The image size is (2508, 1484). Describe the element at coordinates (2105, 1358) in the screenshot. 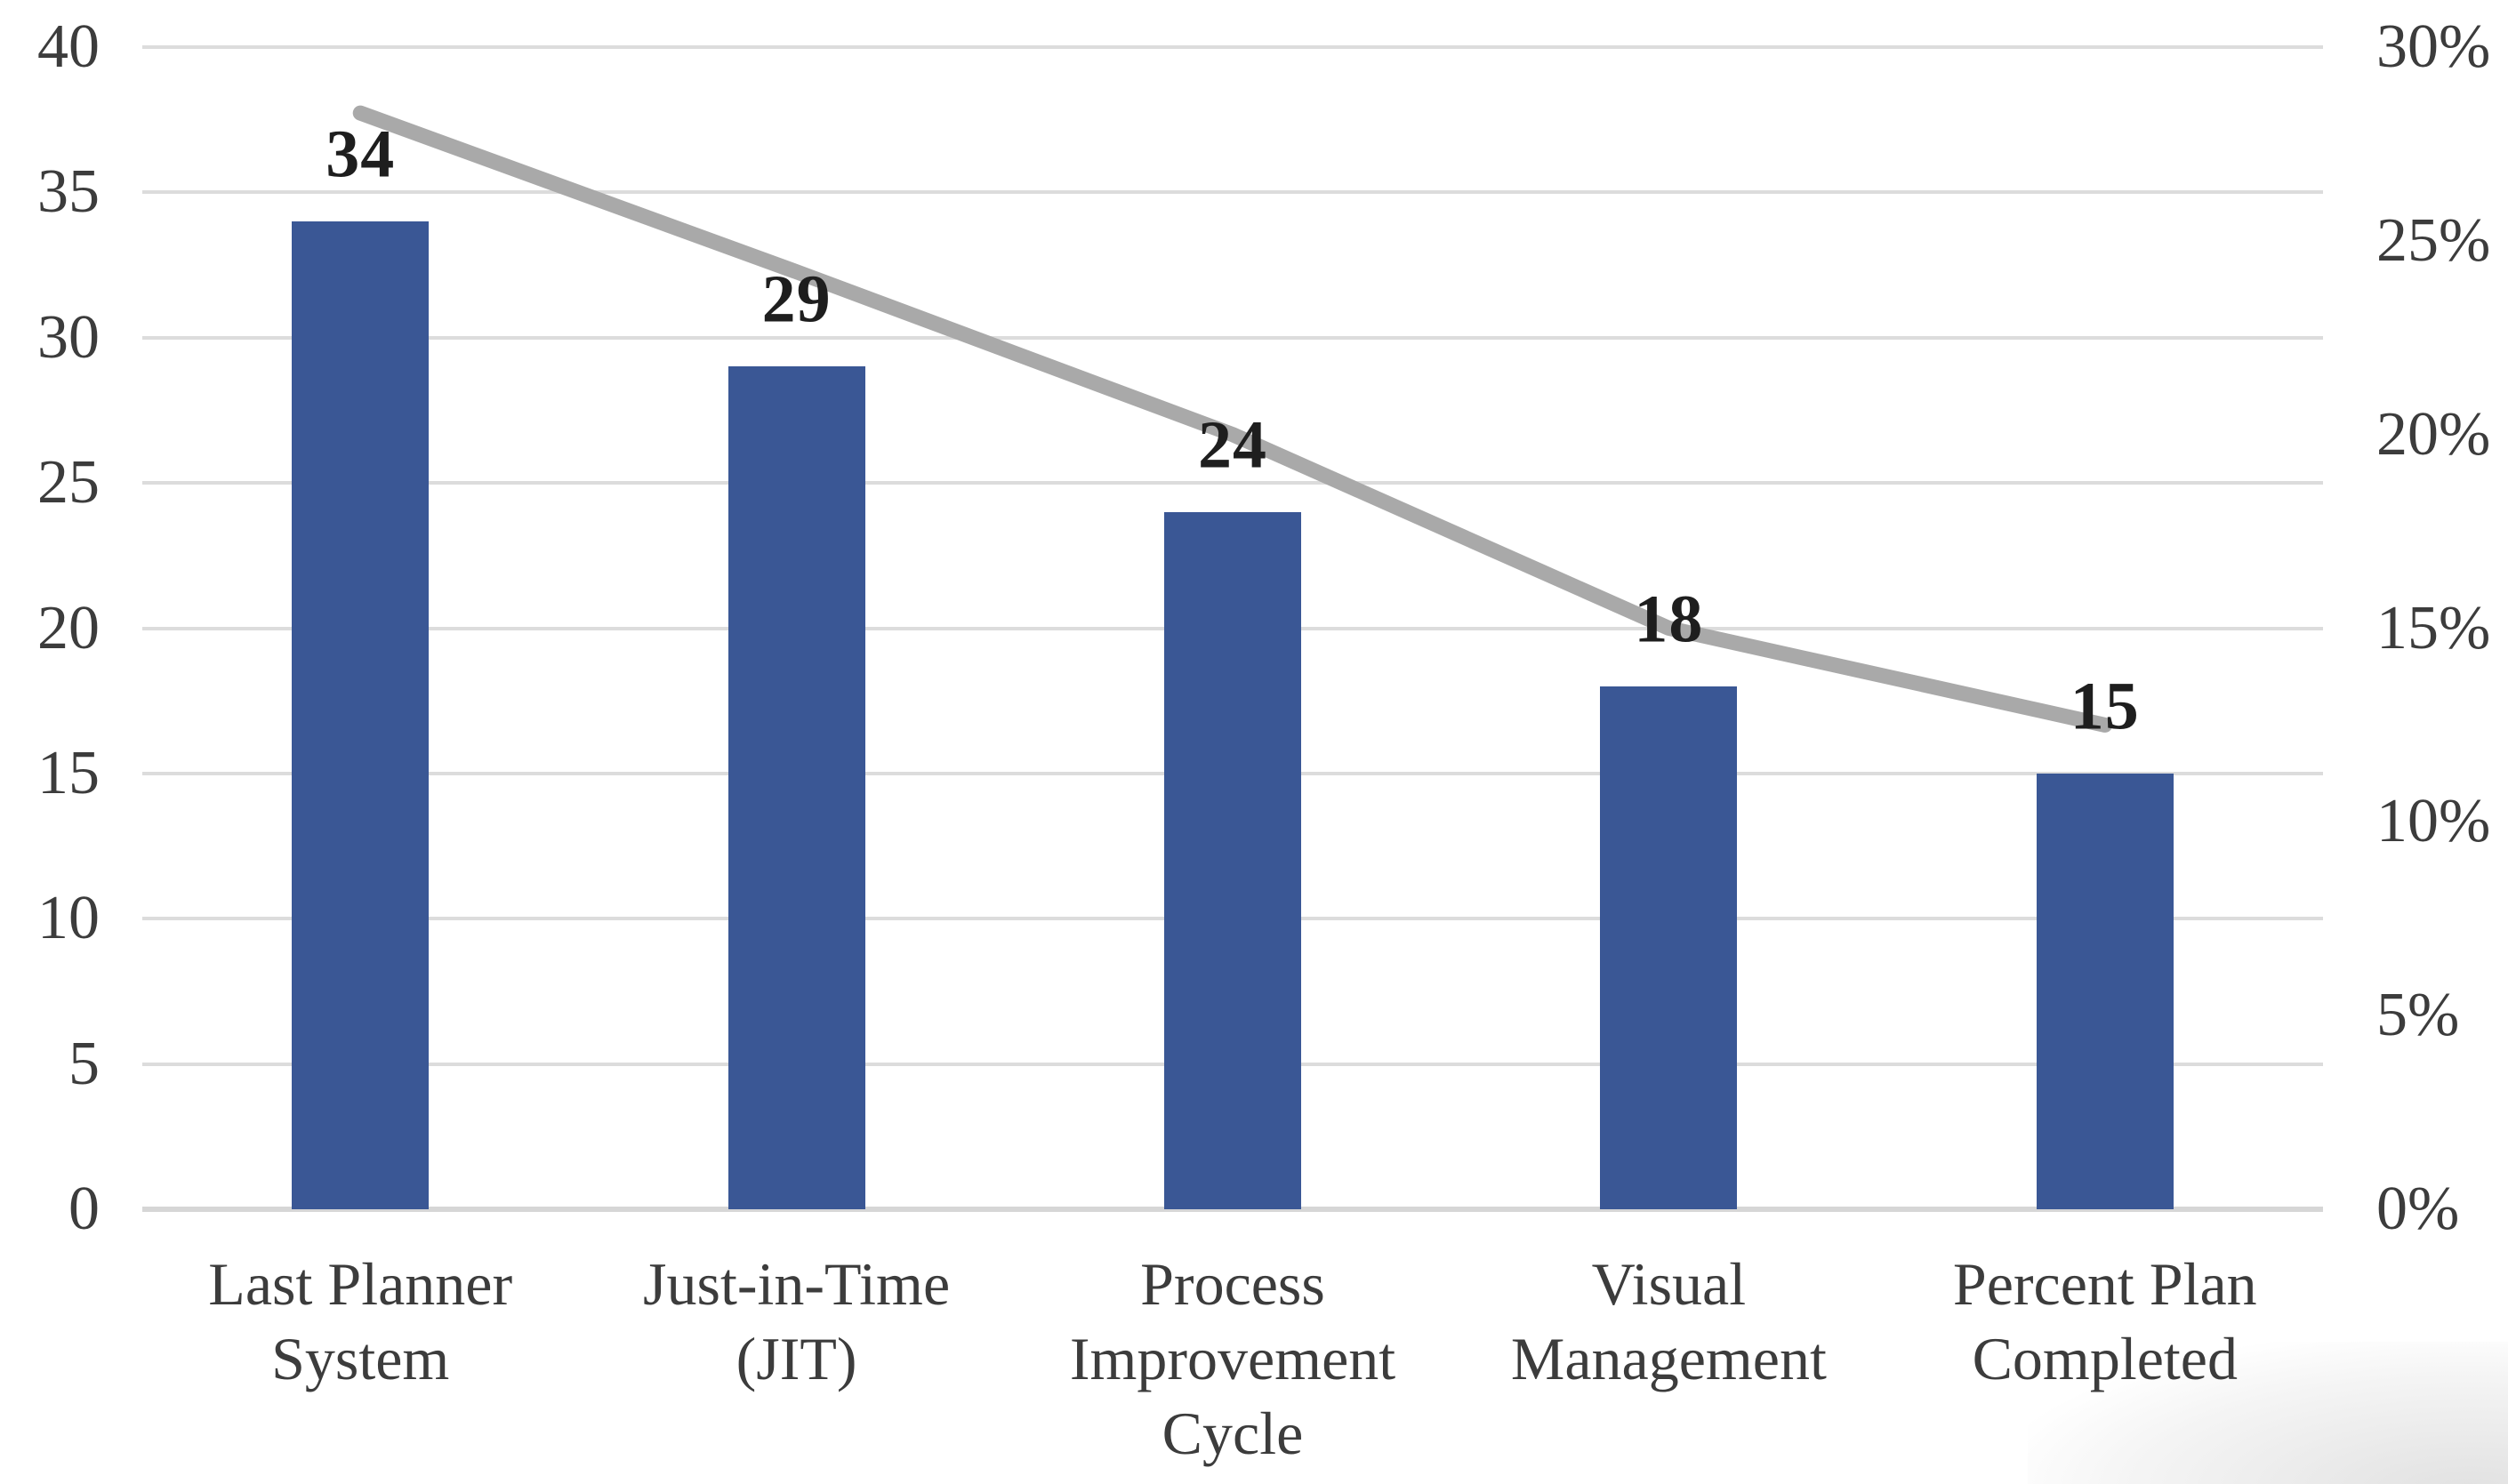

I see `category-label-line: Completed` at that location.